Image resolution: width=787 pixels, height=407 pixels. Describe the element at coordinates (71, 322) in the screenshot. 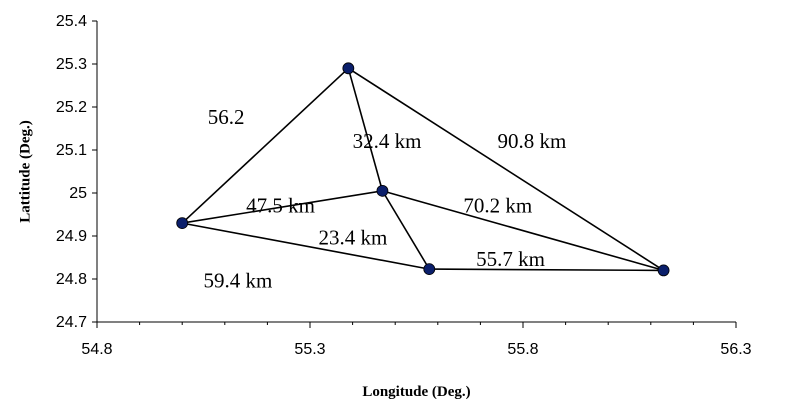

I see `y-tick-label: 24.7` at that location.